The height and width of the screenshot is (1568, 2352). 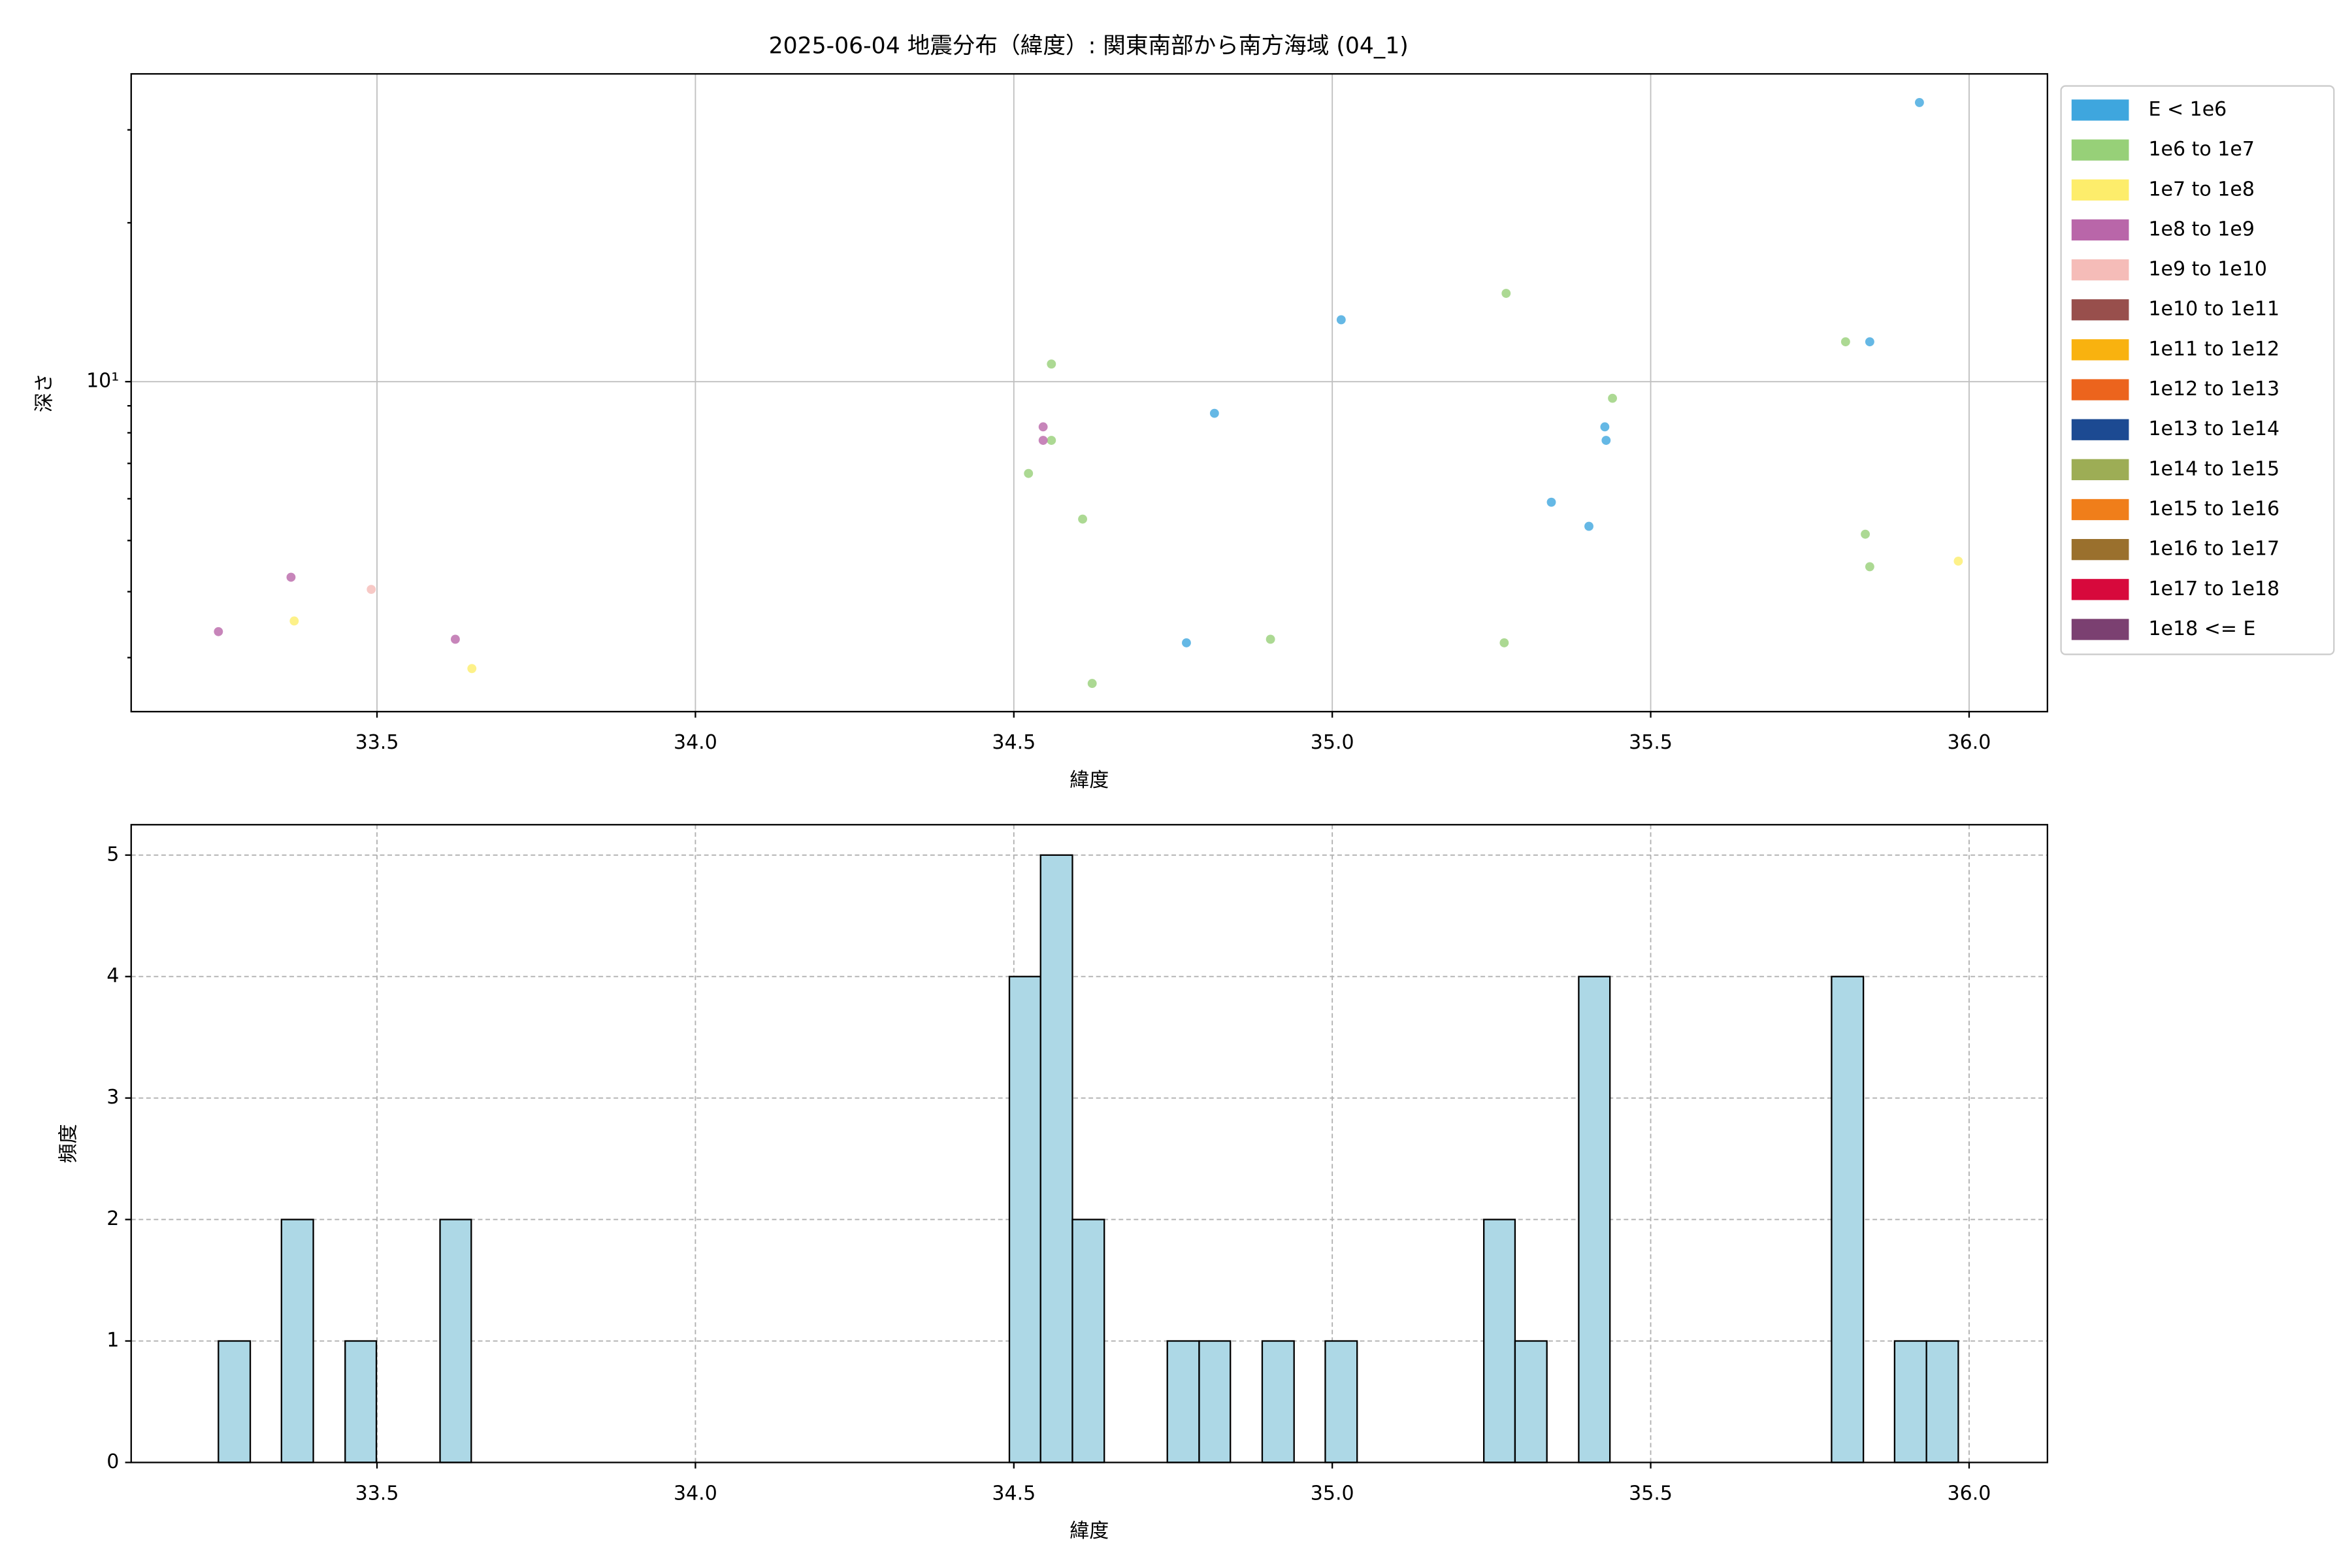 What do you see at coordinates (112, 975) in the screenshot?
I see `y-tick-label: 4` at bounding box center [112, 975].